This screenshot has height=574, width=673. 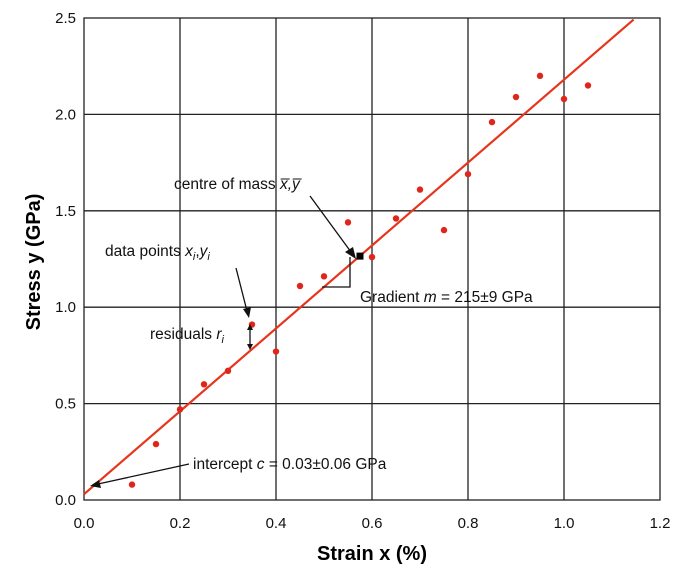 I want to click on centre-of-mass-arrow, so click(x=330, y=224).